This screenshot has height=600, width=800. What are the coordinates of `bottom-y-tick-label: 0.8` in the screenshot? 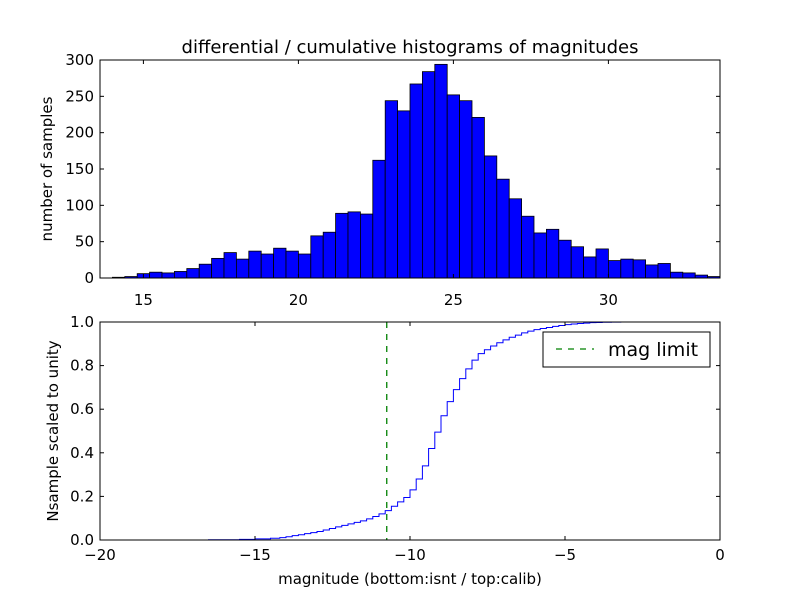 It's located at (82, 366).